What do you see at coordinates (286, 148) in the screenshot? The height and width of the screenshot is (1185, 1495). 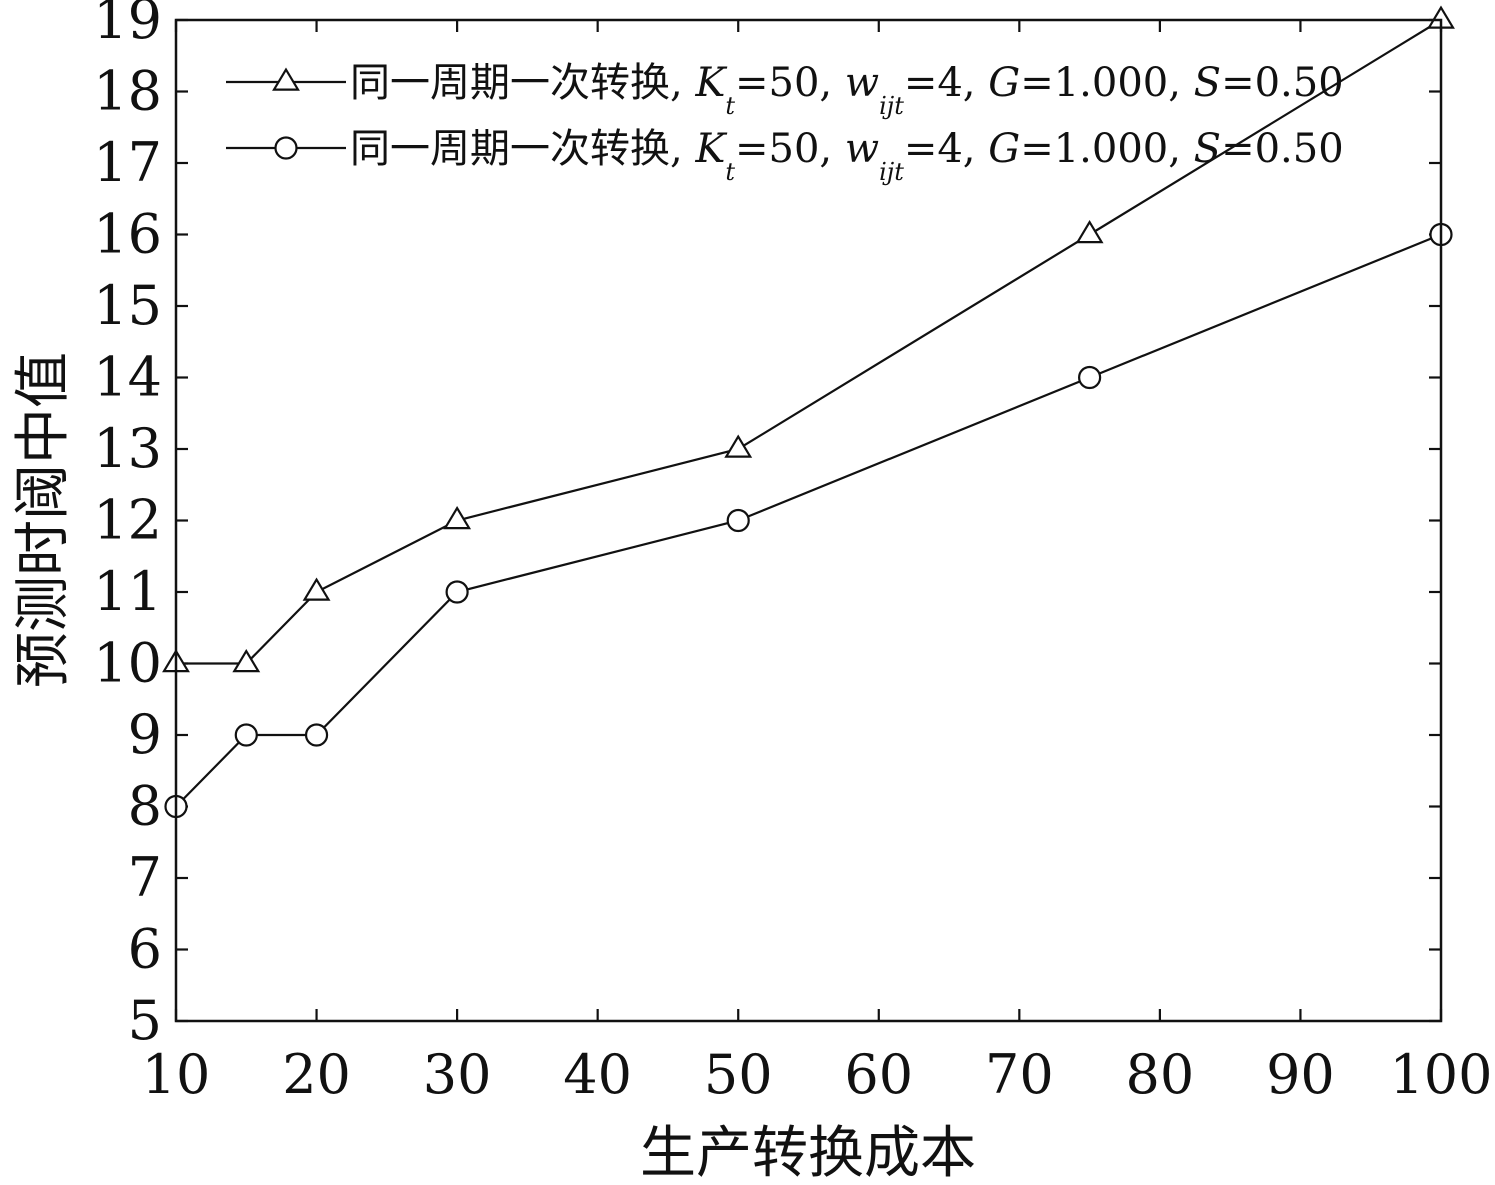 I see `legend-marker-circle` at bounding box center [286, 148].